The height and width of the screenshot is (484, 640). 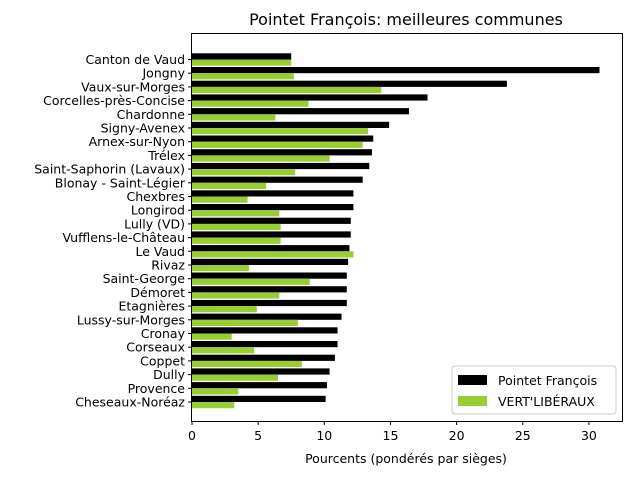 I want to click on bar-vert-liberaux-corseaux, so click(x=223, y=350).